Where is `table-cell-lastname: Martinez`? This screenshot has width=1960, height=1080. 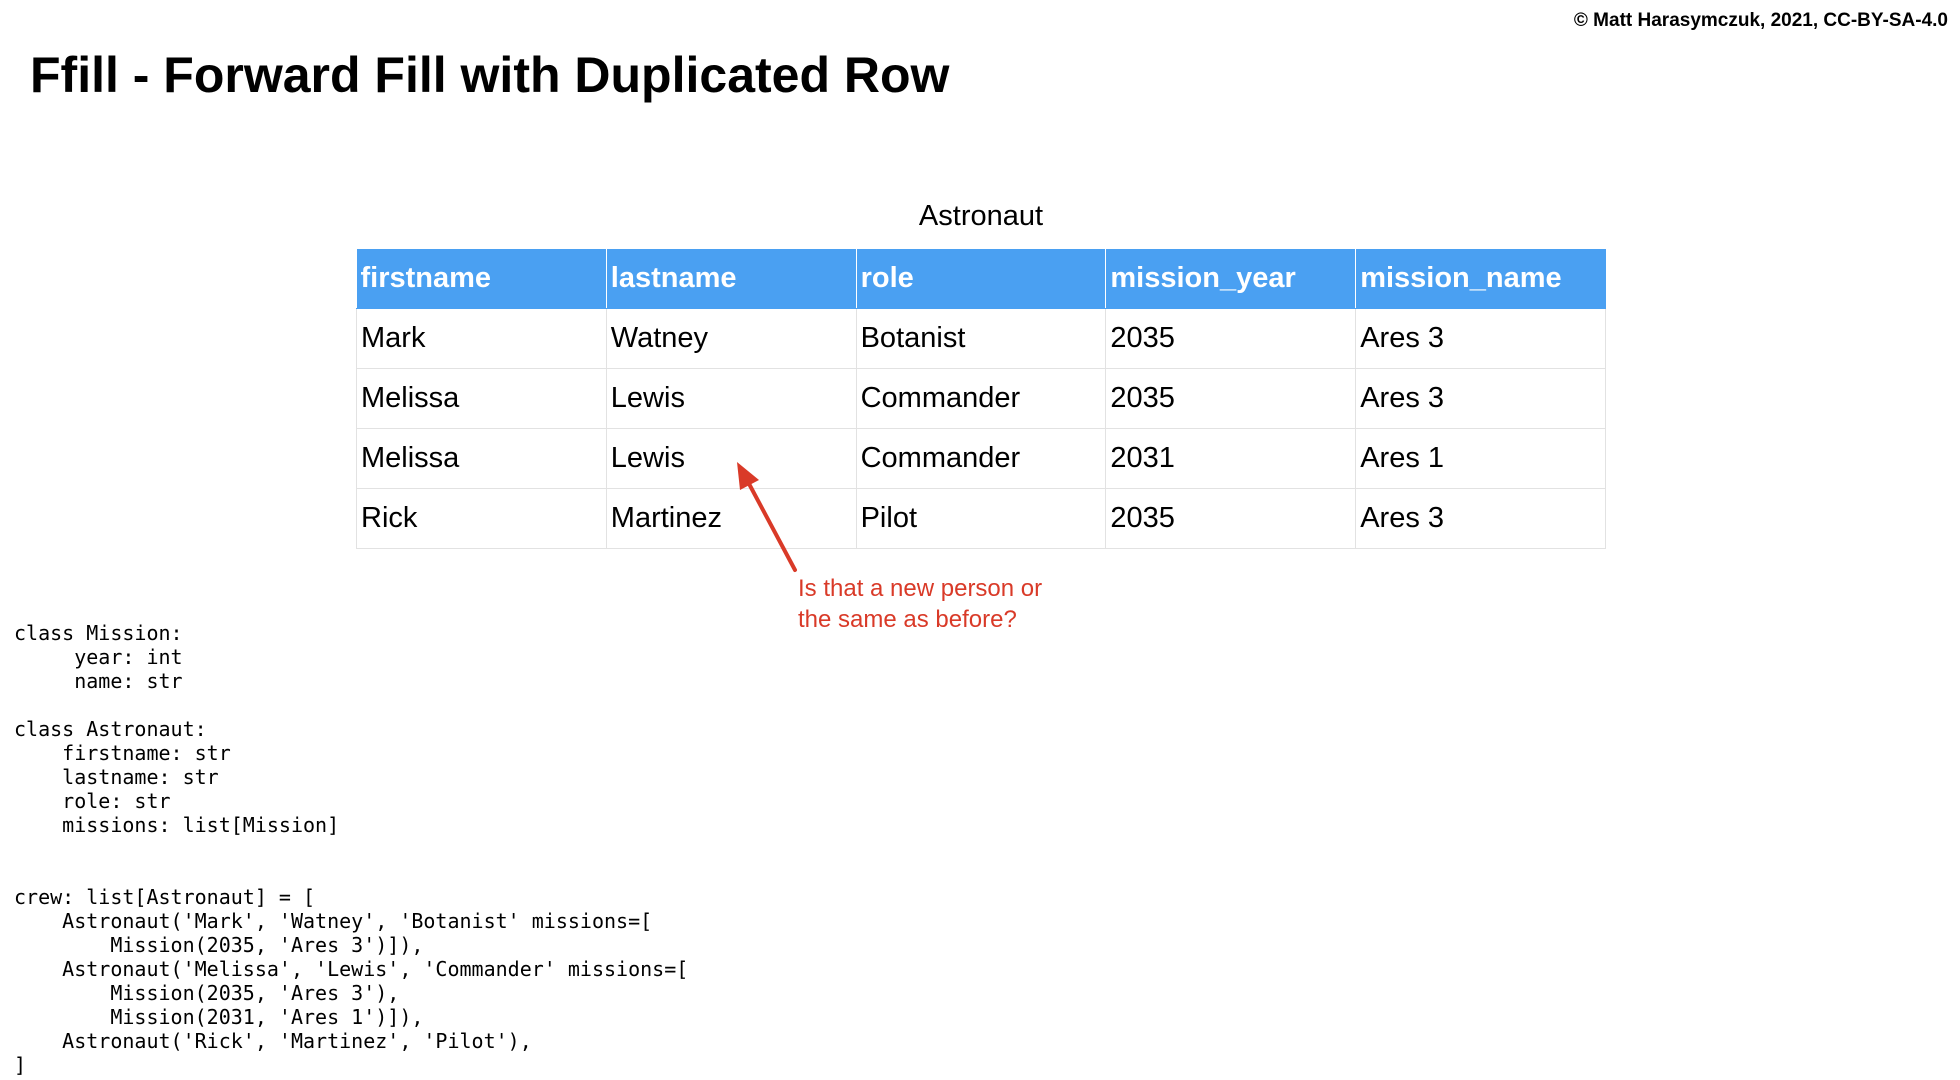 table-cell-lastname: Martinez is located at coordinates (731, 518).